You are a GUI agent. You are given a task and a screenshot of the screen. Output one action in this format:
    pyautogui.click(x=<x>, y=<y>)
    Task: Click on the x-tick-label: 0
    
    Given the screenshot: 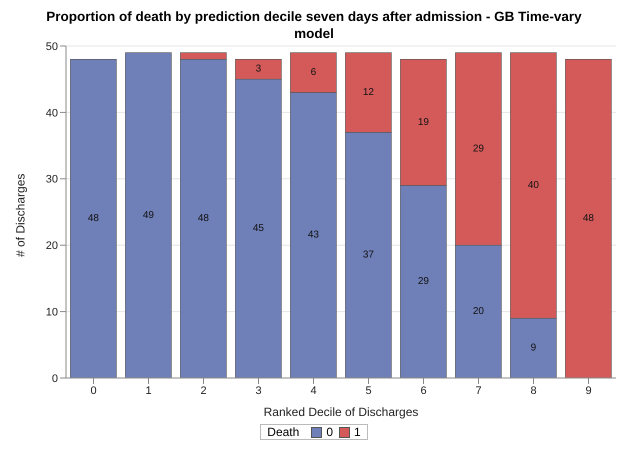 What is the action you would take?
    pyautogui.click(x=93, y=390)
    